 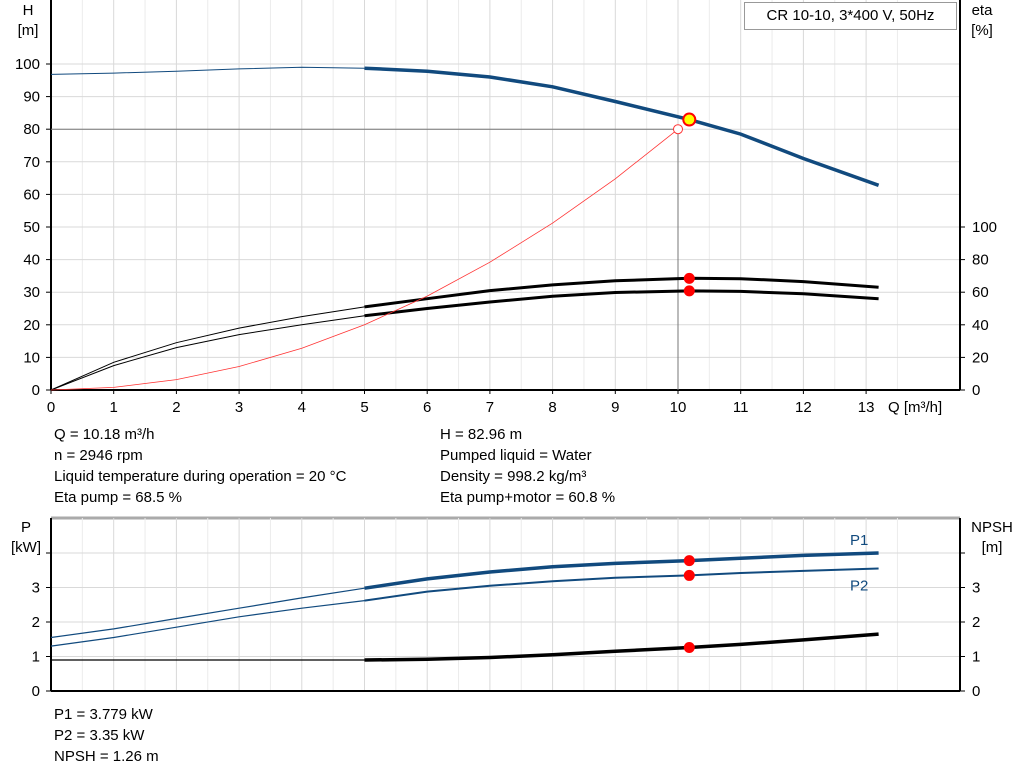 What do you see at coordinates (980, 292) in the screenshot?
I see `y2-tick-label: 60` at bounding box center [980, 292].